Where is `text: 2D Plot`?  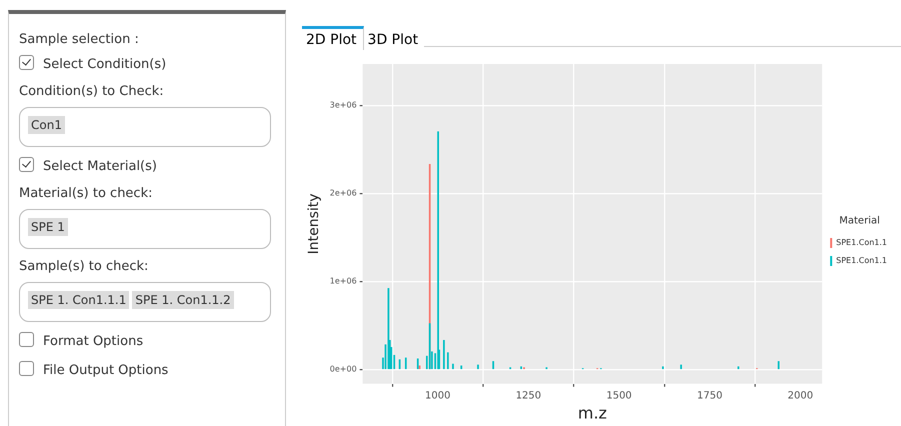 text: 2D Plot is located at coordinates (333, 38).